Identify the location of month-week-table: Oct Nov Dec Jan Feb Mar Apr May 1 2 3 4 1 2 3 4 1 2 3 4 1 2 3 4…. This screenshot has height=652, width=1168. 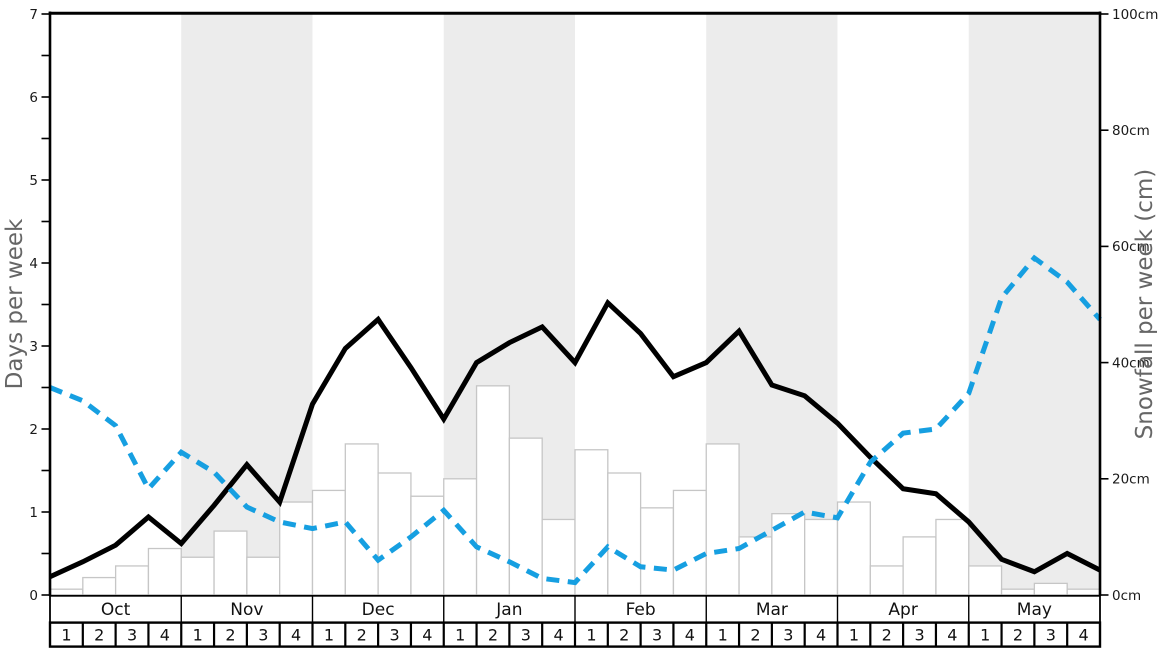
(575, 621).